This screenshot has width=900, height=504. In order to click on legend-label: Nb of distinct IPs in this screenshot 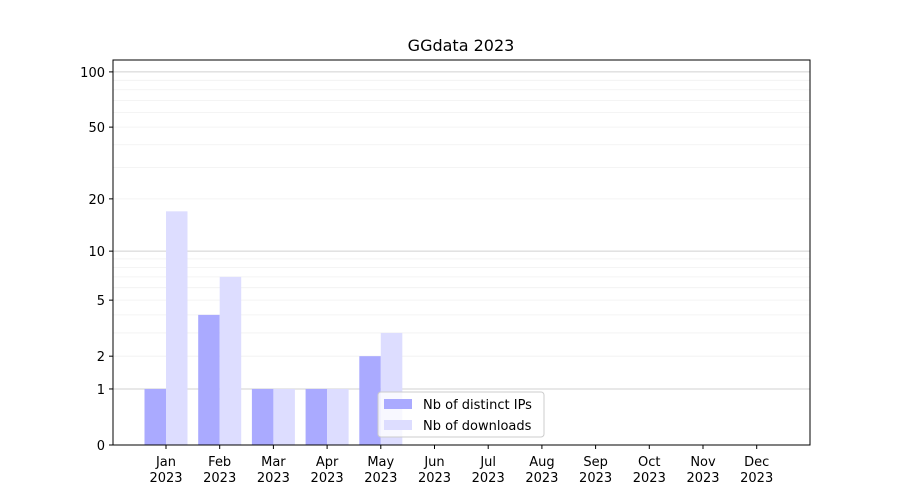, I will do `click(477, 405)`.